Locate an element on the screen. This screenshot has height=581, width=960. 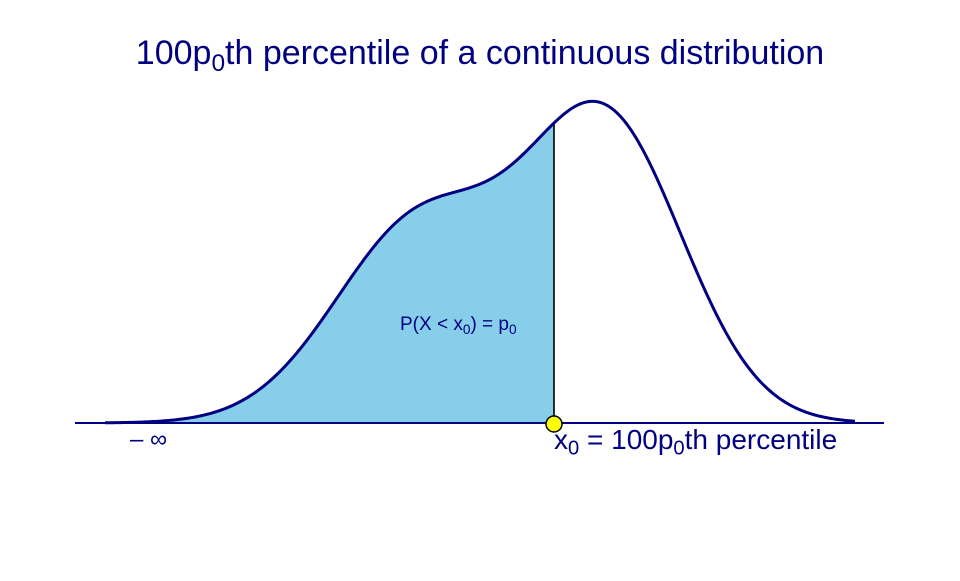
area-probability-label: P(X < x0) = p0 is located at coordinates (458, 325).